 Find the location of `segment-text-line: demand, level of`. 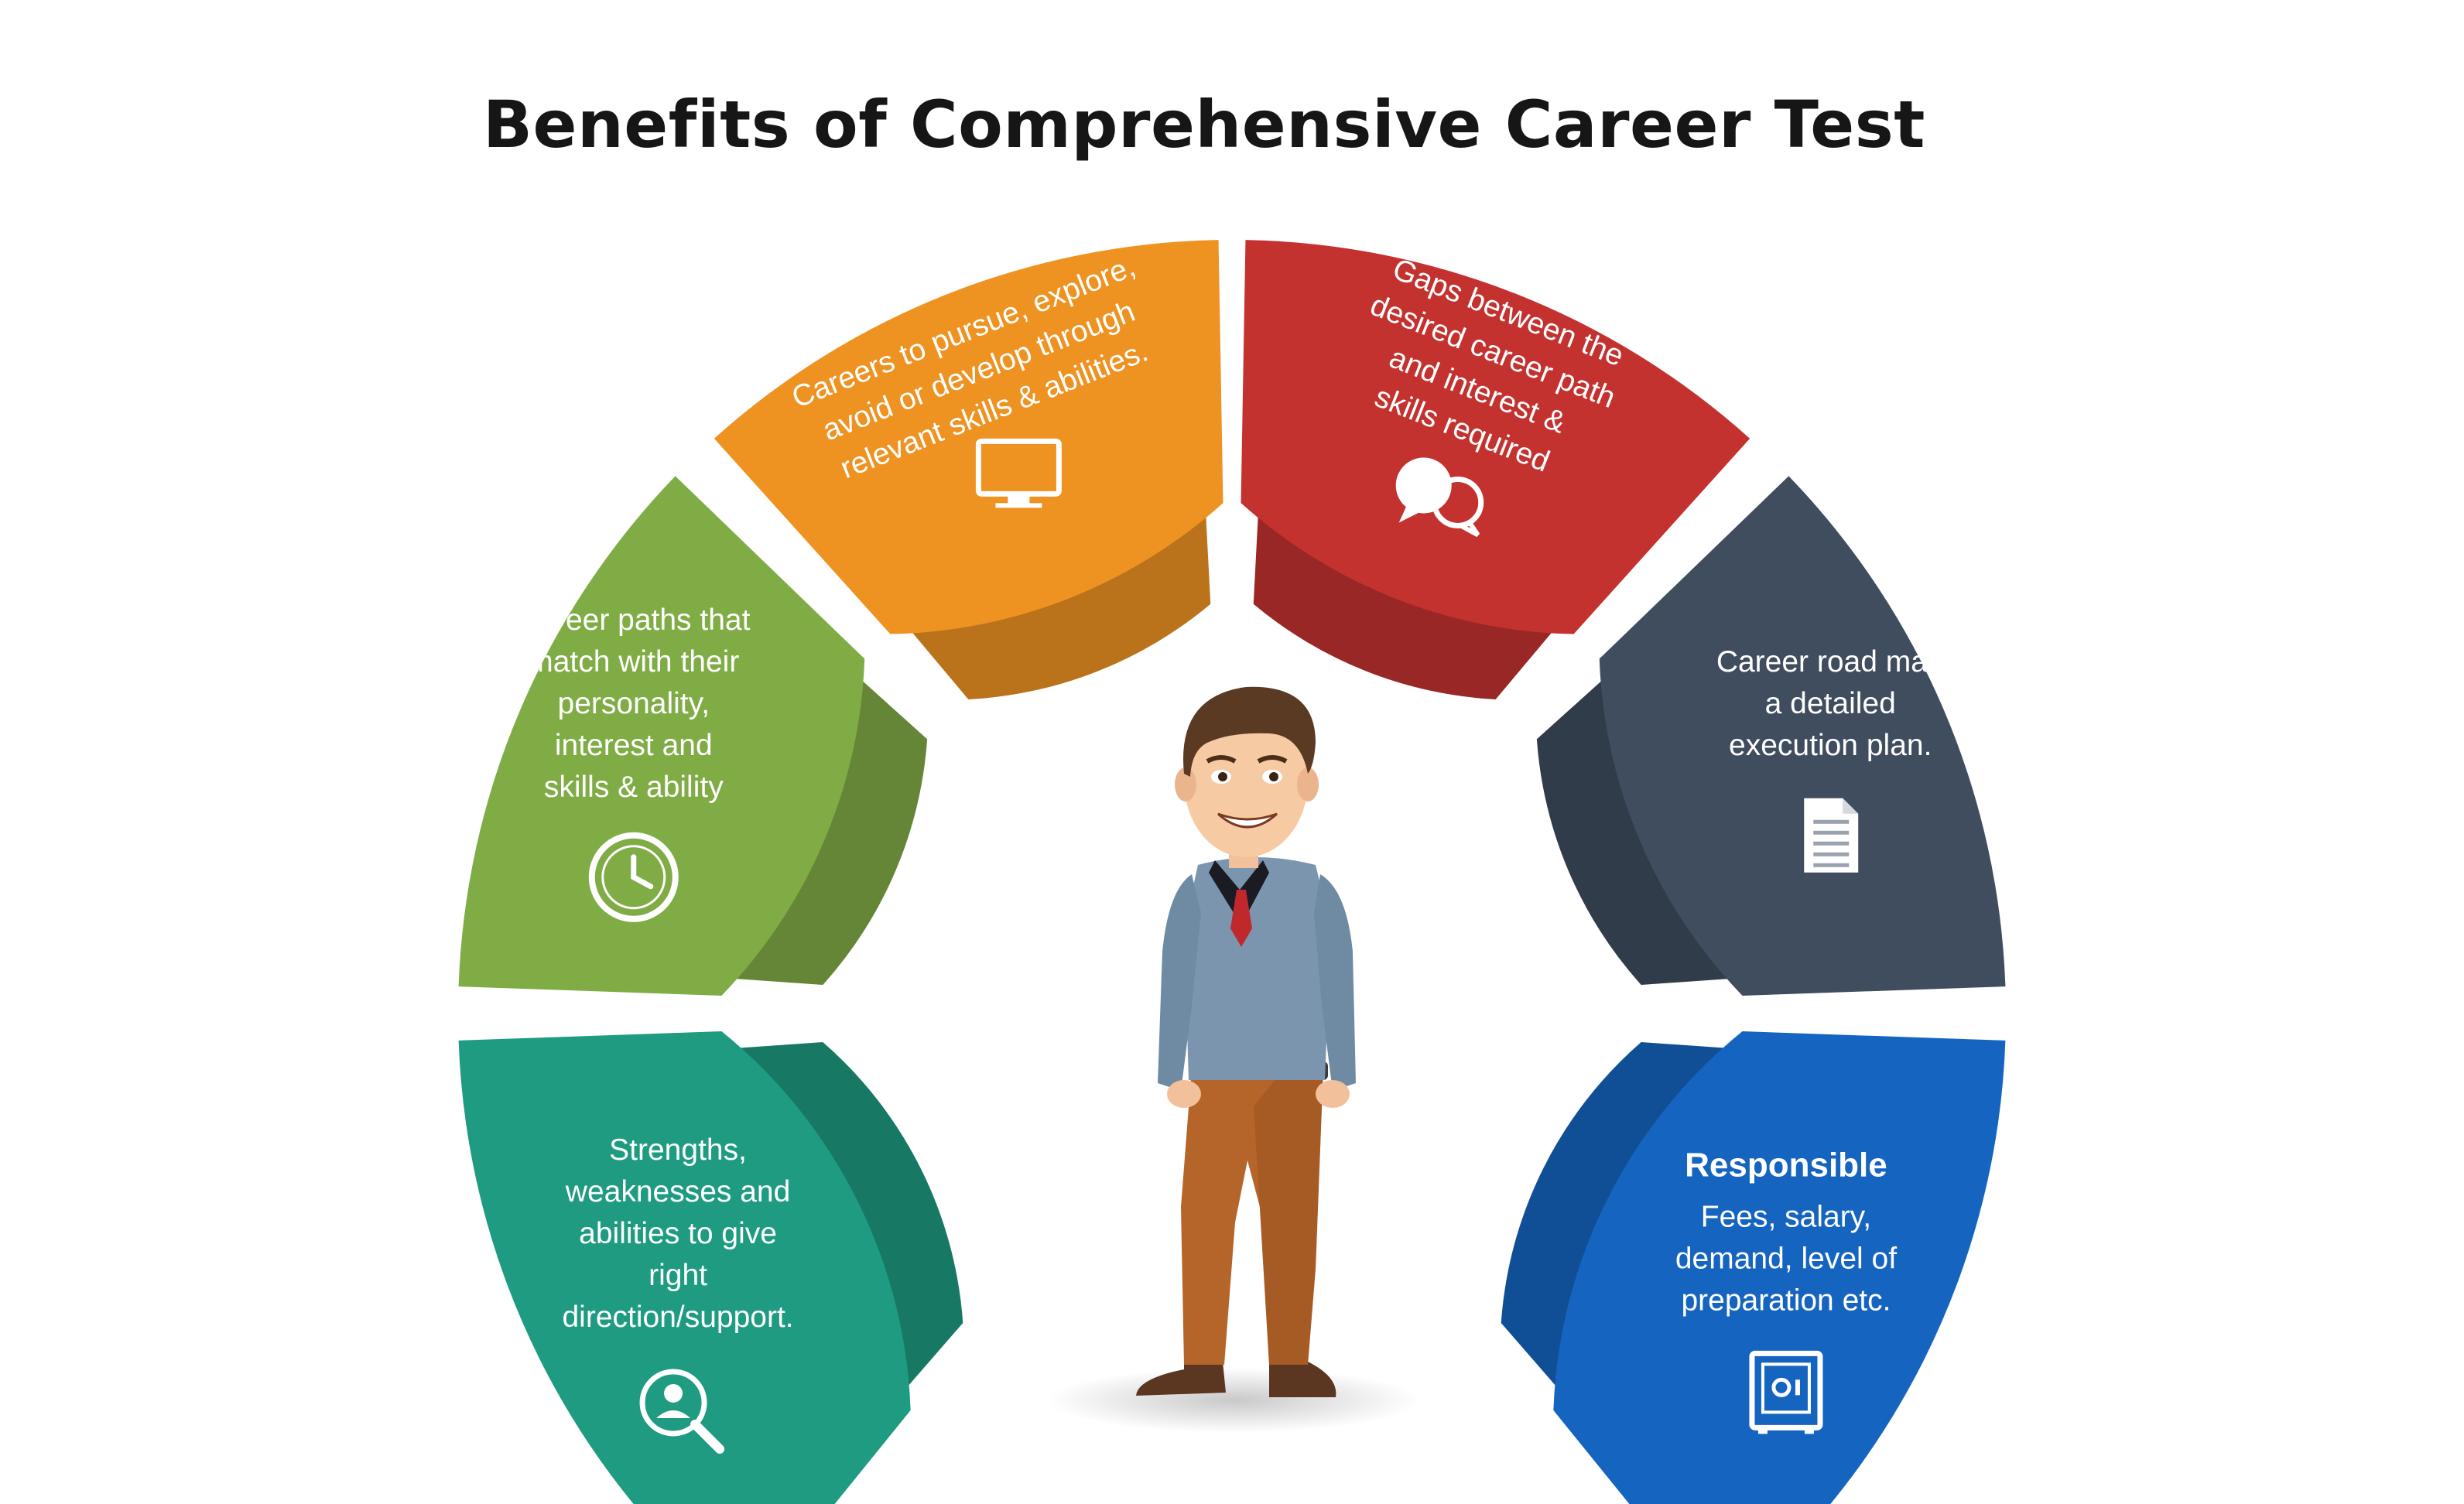

segment-text-line: demand, level of is located at coordinates (1786, 1258).